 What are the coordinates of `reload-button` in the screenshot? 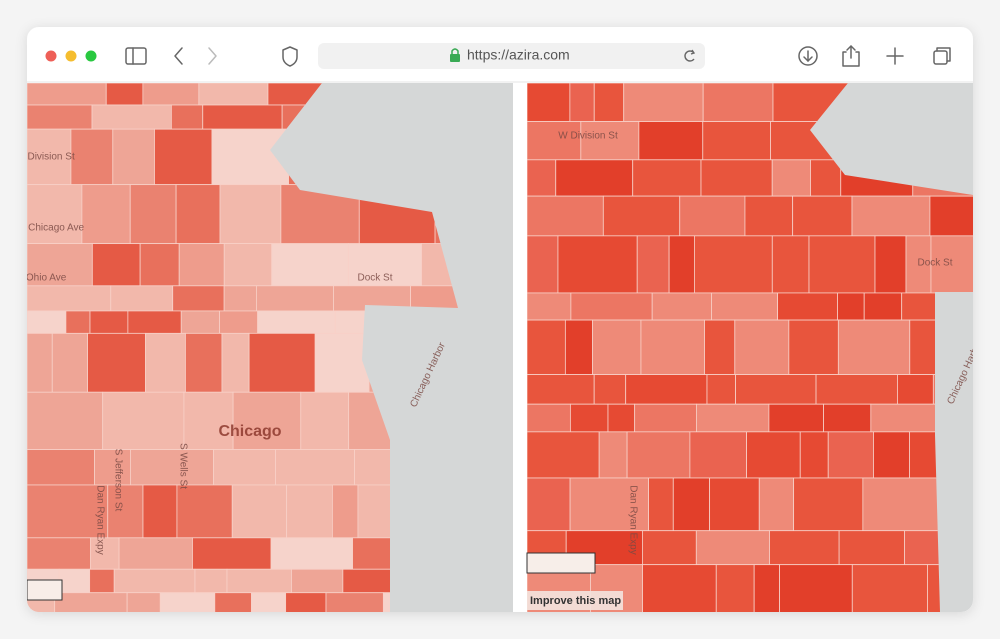 It's located at (690, 55).